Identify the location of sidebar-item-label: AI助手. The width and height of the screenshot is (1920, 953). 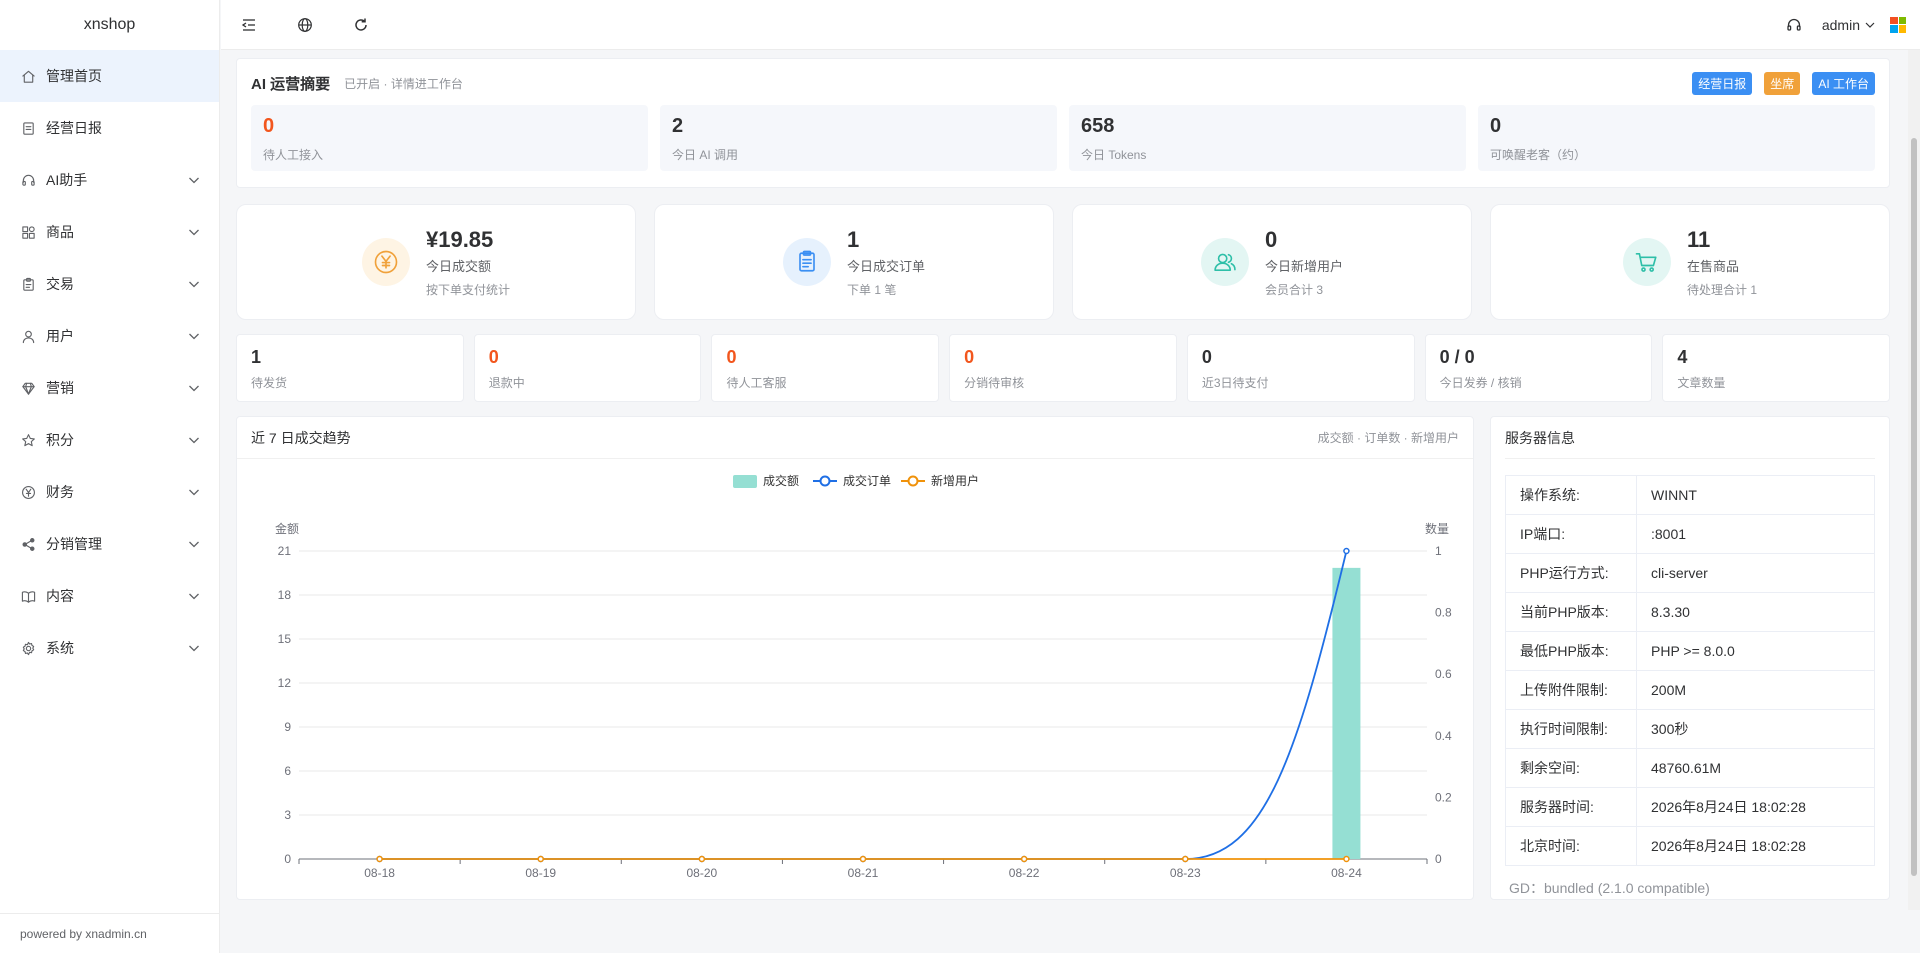
(67, 180).